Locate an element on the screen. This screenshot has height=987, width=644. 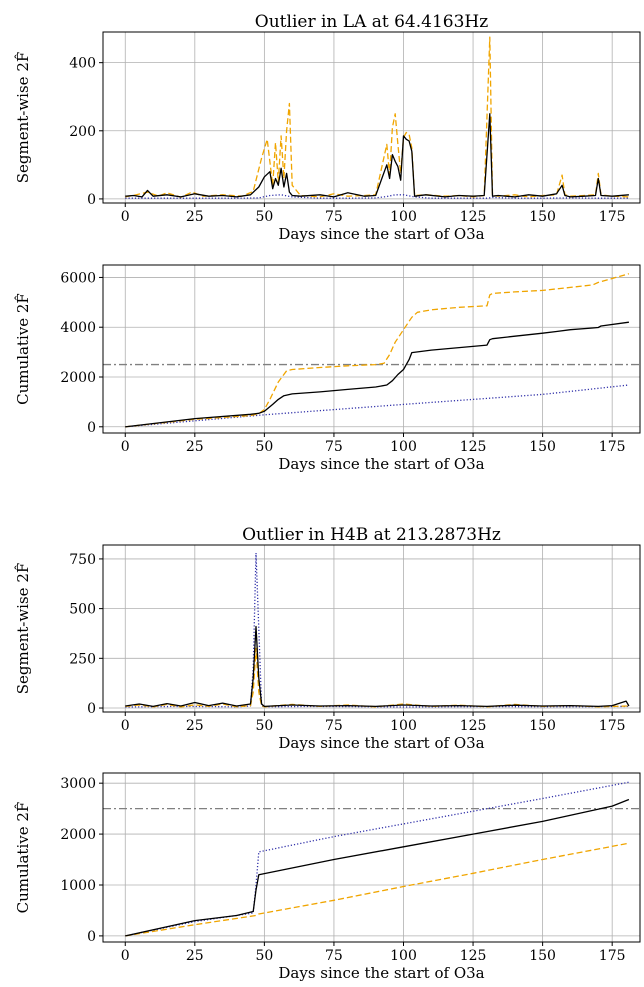
y-tick-label: 6000 is located at coordinates (78, 278).